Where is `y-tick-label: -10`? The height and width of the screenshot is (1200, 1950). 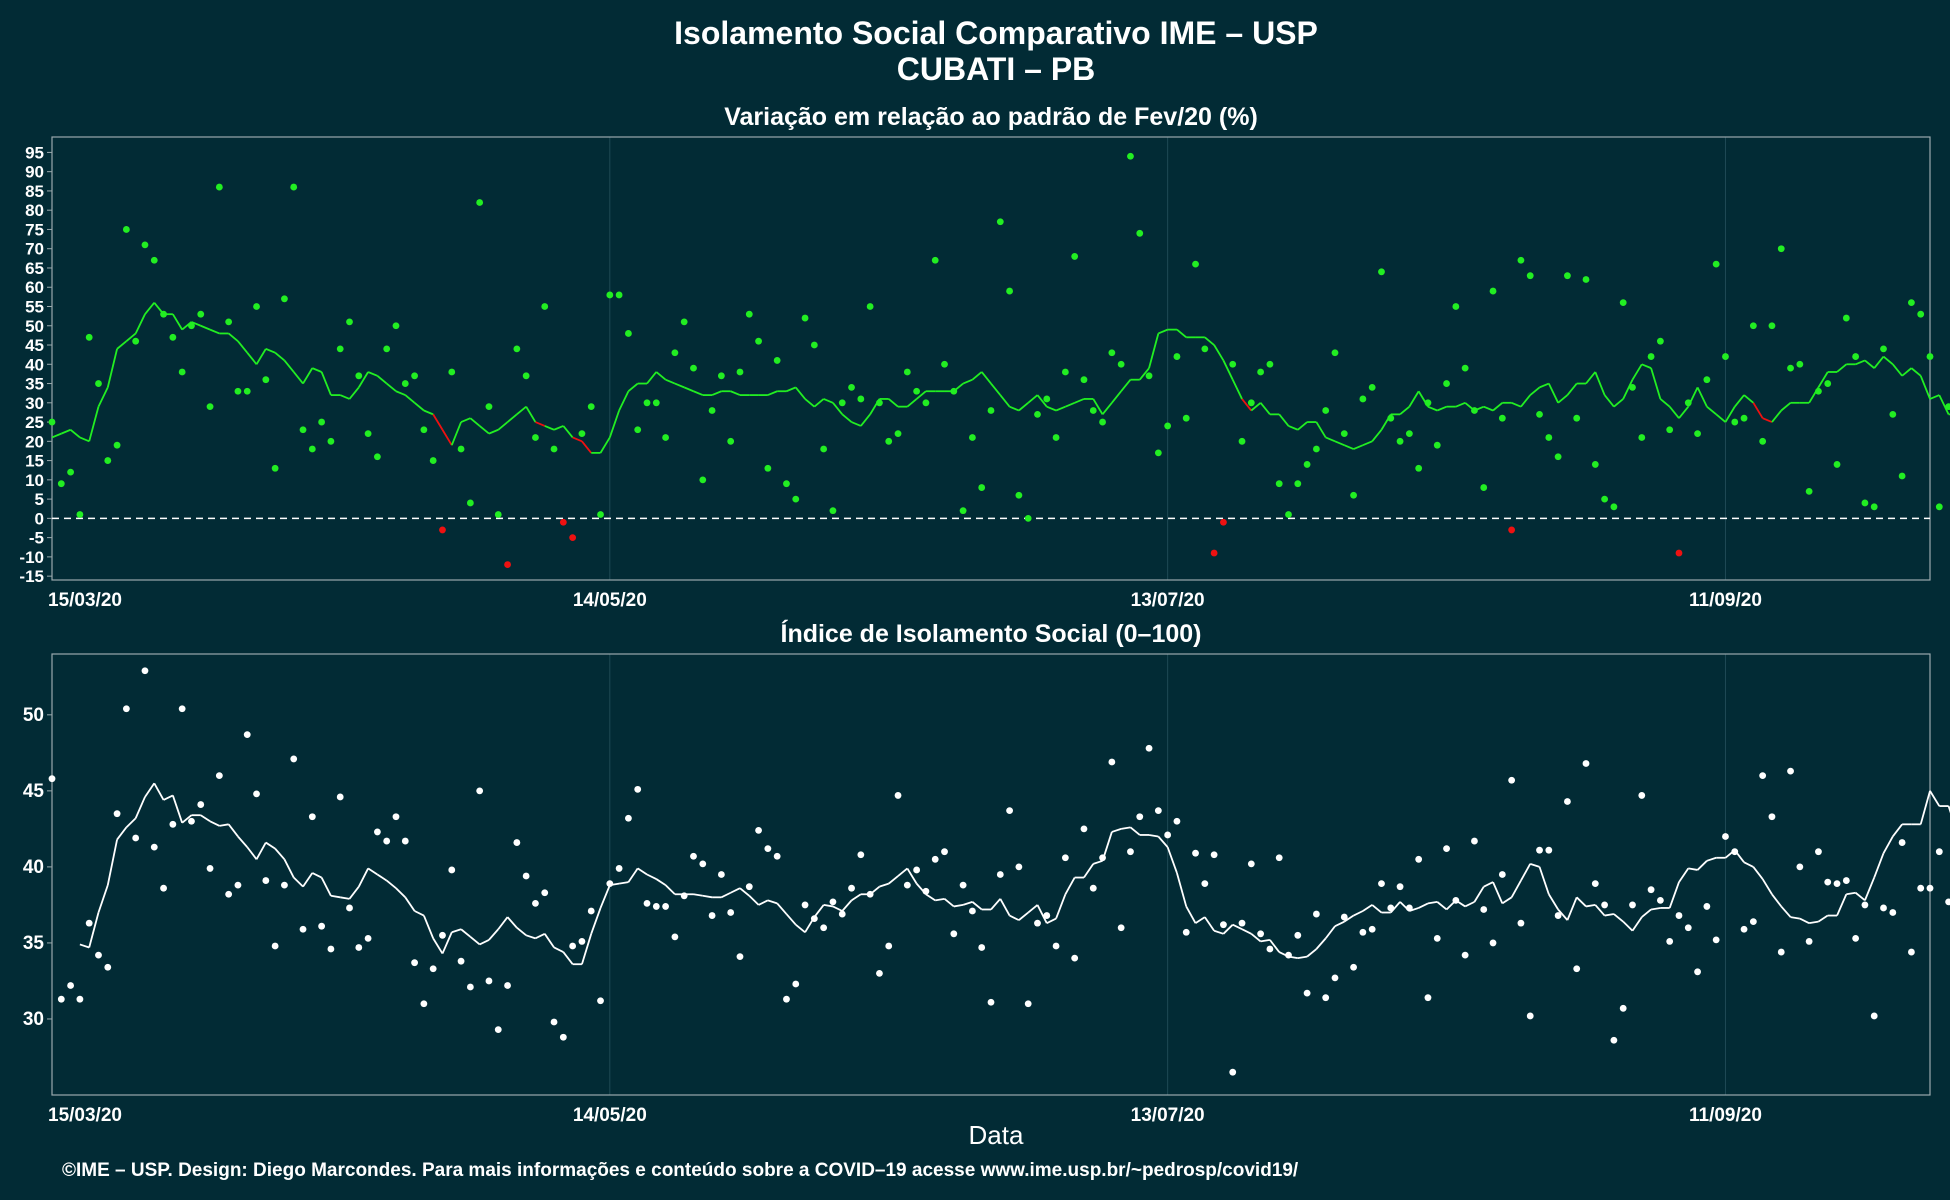
y-tick-label: -10 is located at coordinates (31, 557).